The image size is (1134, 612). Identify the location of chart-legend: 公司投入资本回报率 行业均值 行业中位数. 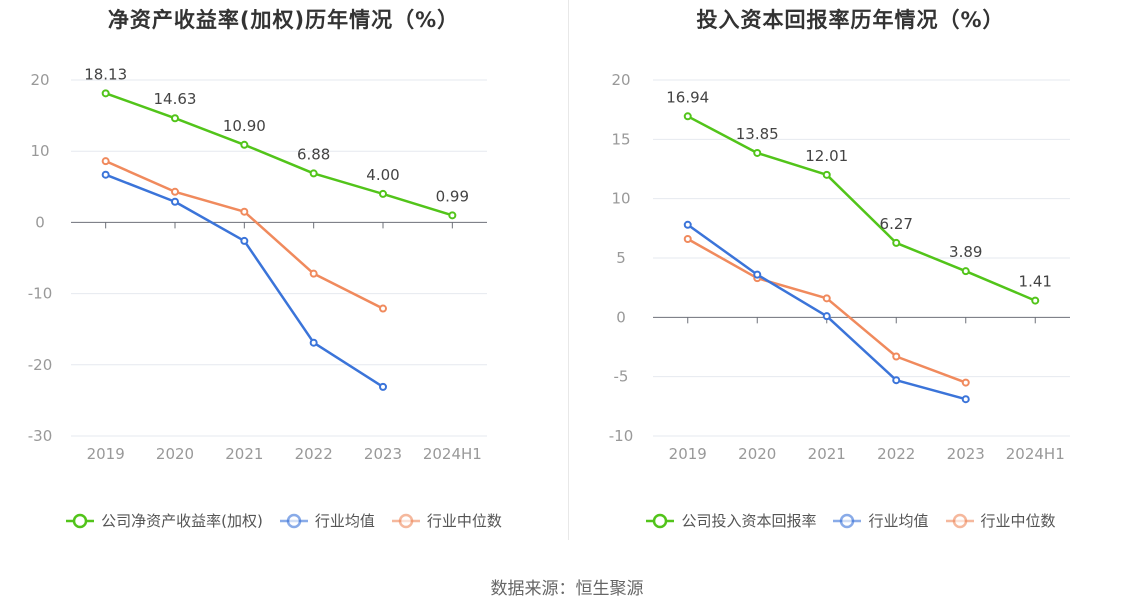
(850, 520).